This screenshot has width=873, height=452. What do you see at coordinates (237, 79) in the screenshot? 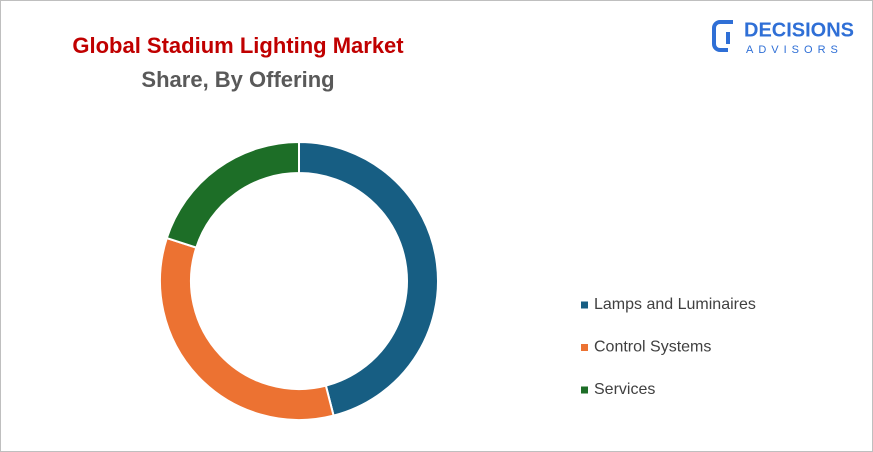
I see `chart-subtitle: Share, By Offering` at bounding box center [237, 79].